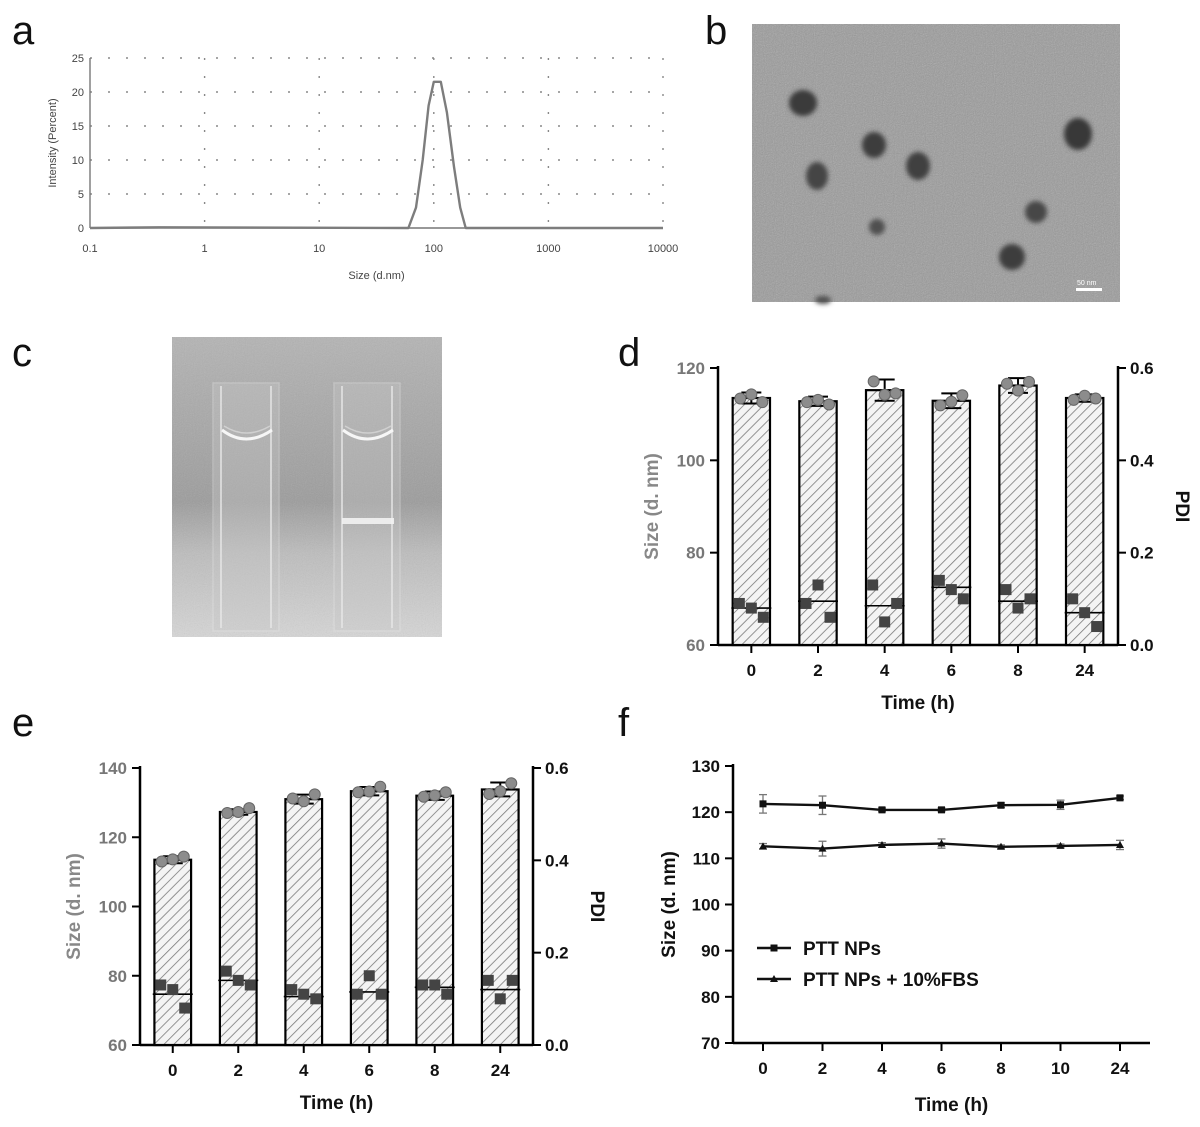 The width and height of the screenshot is (1200, 1127). I want to click on x-tick-label: 4, so click(304, 1070).